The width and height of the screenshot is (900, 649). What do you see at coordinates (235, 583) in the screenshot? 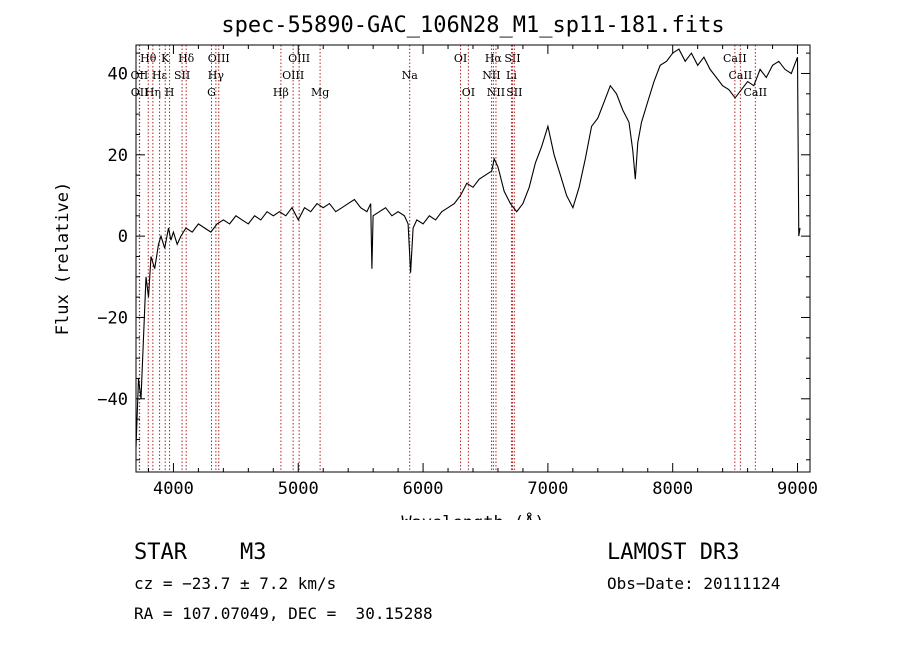
I see `redshift-cz: cz = −23.7 ± 7.2 km/s` at bounding box center [235, 583].